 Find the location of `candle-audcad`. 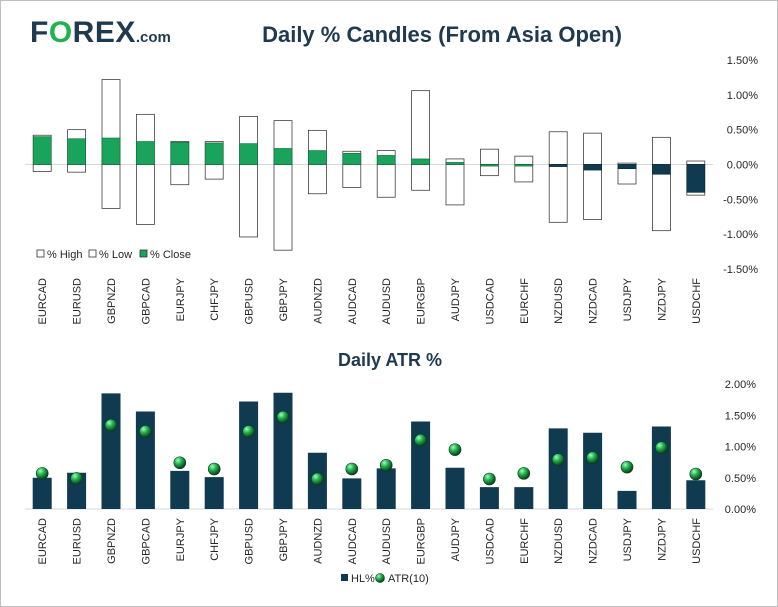

candle-audcad is located at coordinates (352, 169).